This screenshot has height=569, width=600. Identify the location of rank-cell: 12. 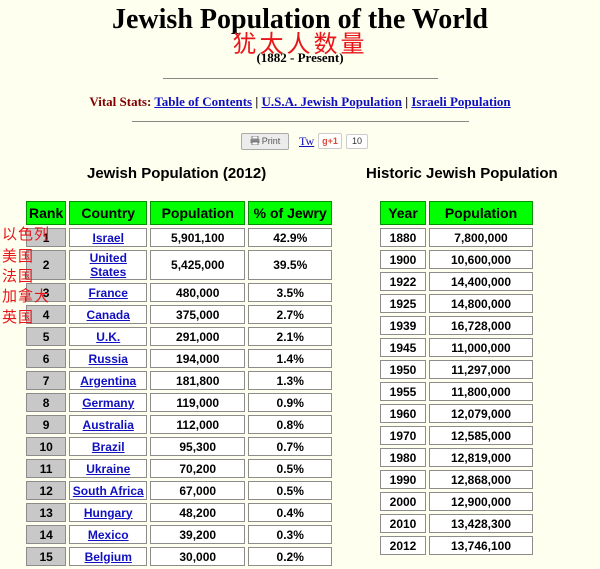
(46, 490).